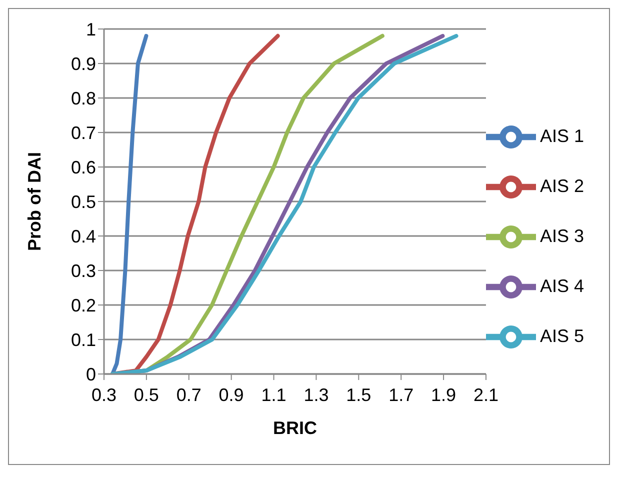  I want to click on x-tick-label: 1.9, so click(443, 394).